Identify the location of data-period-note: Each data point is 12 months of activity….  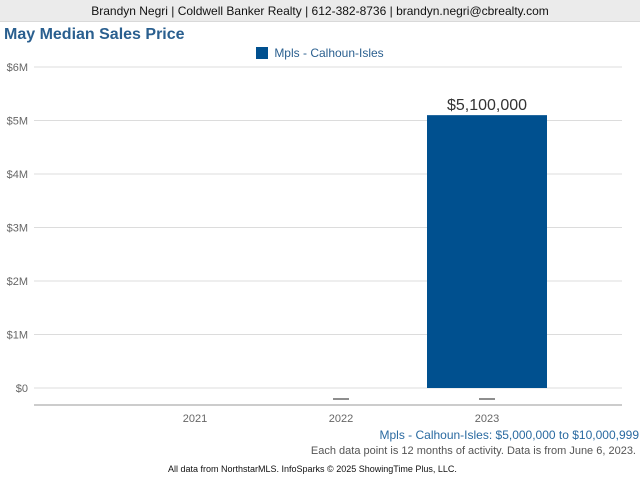
(473, 451).